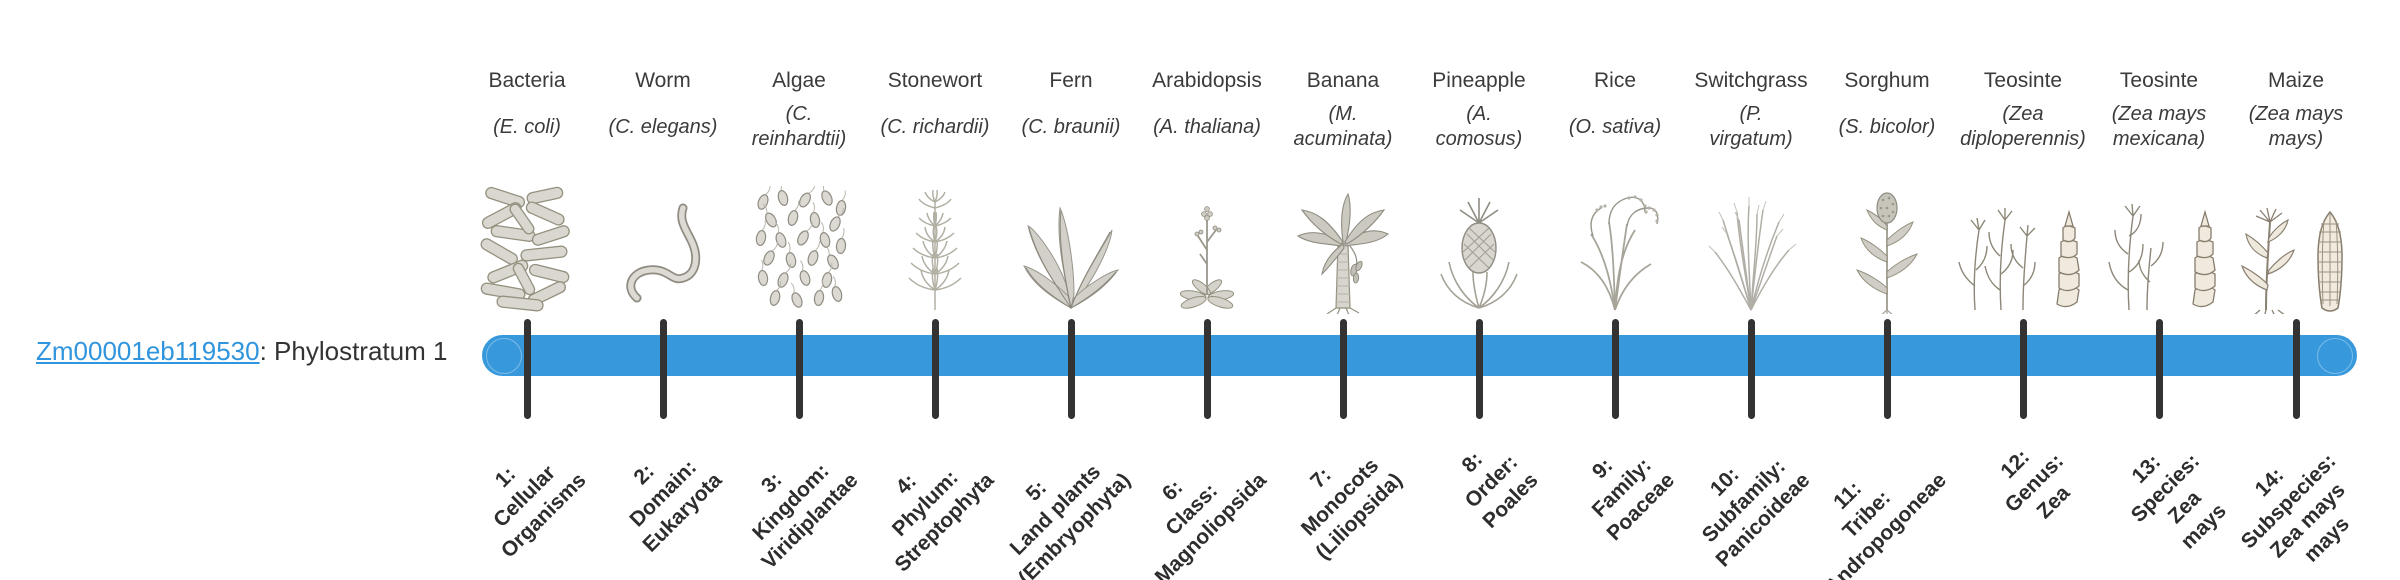  What do you see at coordinates (1614, 80) in the screenshot?
I see `organism-name: Rice` at bounding box center [1614, 80].